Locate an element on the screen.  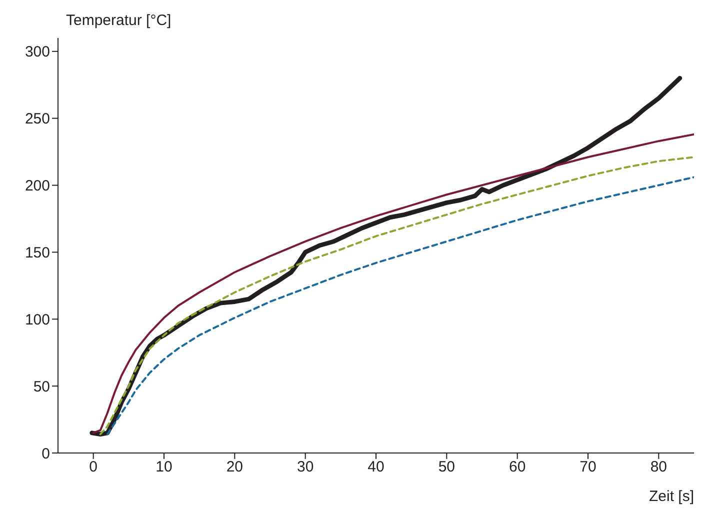
x-tick-label: 40 is located at coordinates (376, 467).